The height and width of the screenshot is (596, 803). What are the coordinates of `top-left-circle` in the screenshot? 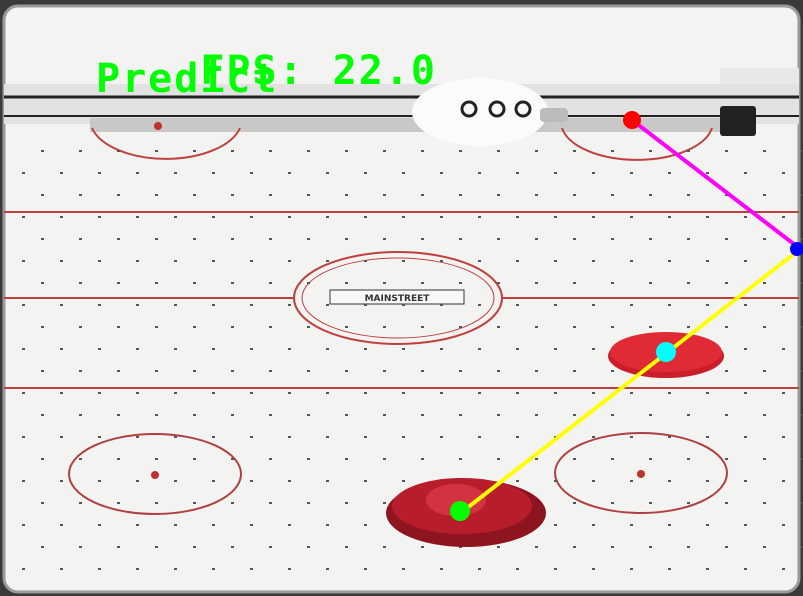 It's located at (166, 143).